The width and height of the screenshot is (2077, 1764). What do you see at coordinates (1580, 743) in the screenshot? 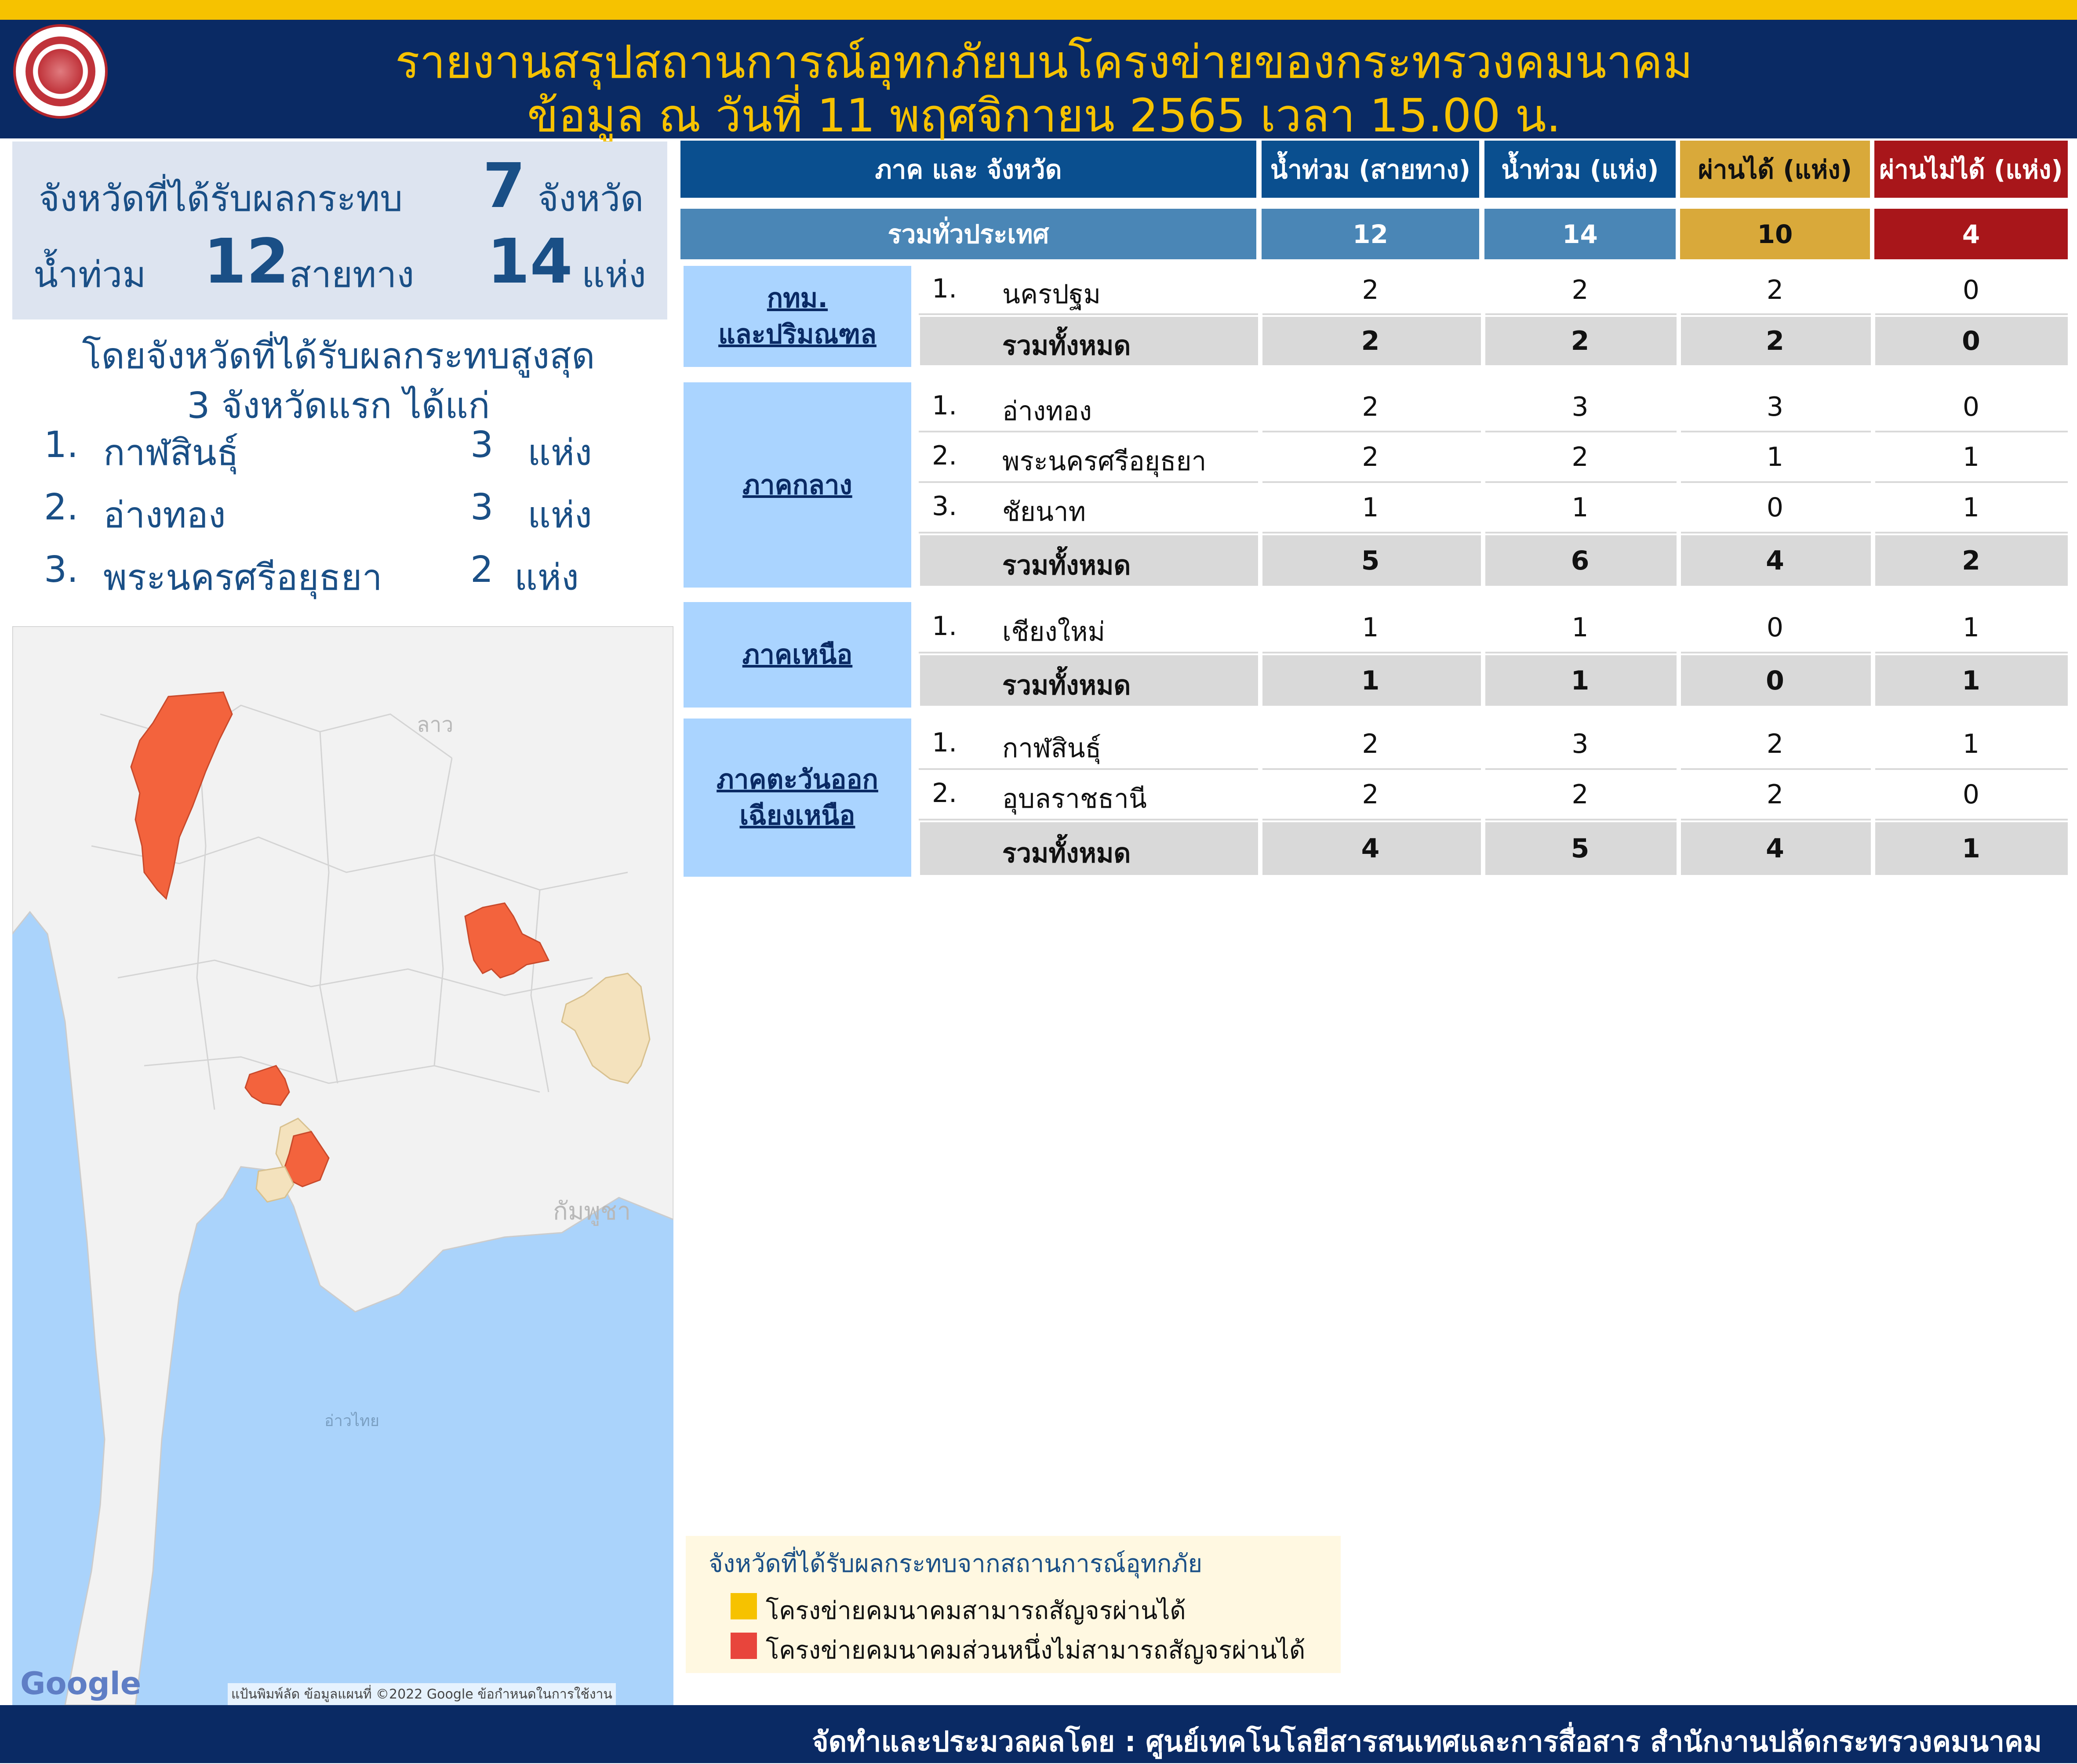
I see `province-sites: 3` at bounding box center [1580, 743].